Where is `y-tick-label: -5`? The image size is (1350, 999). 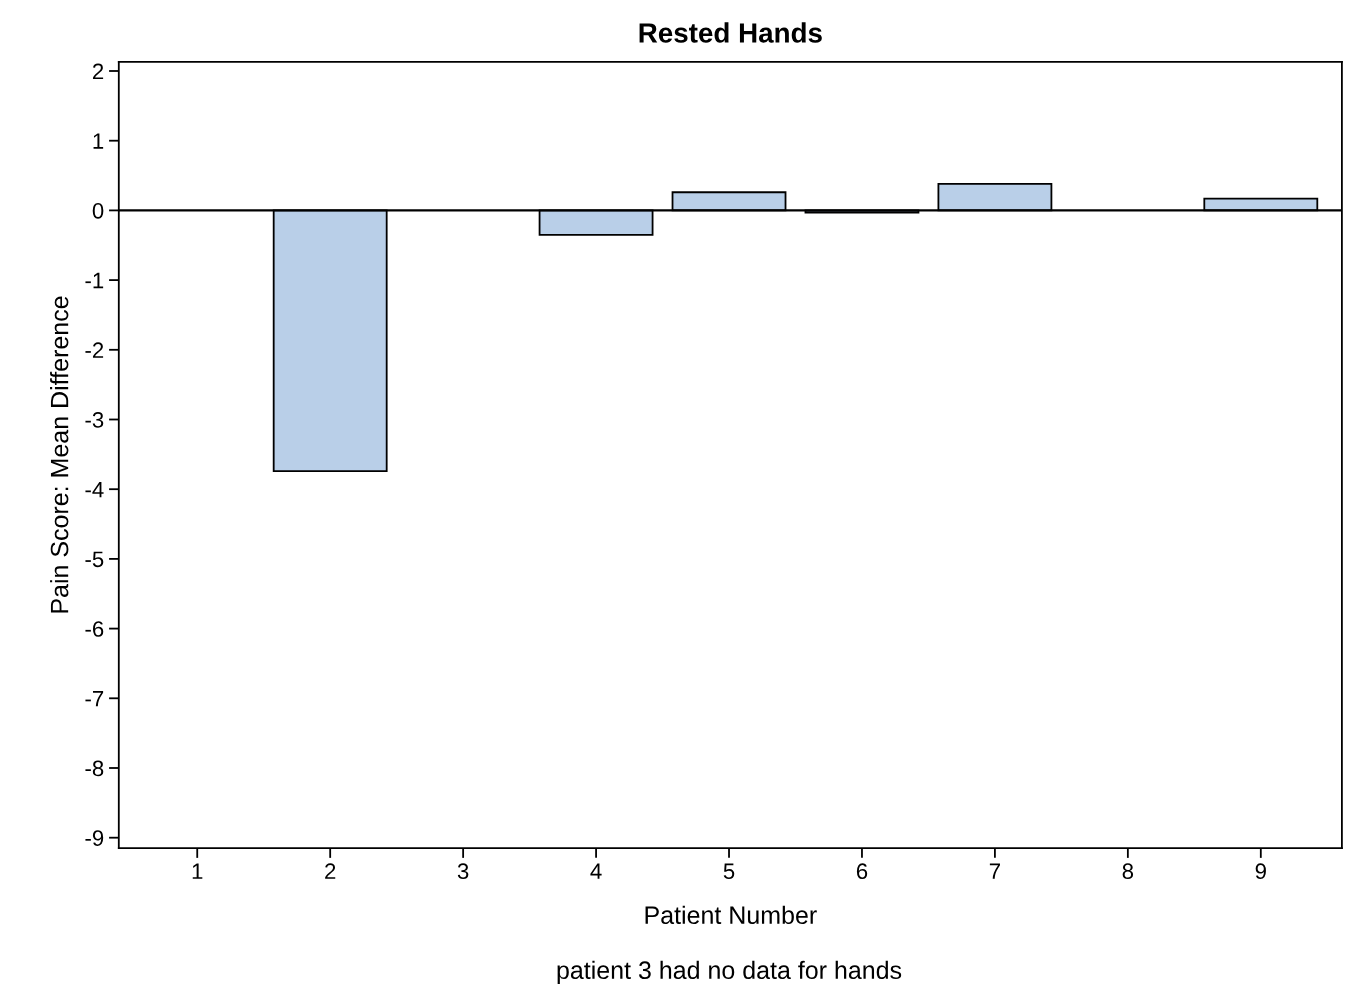
y-tick-label: -5 is located at coordinates (94, 559).